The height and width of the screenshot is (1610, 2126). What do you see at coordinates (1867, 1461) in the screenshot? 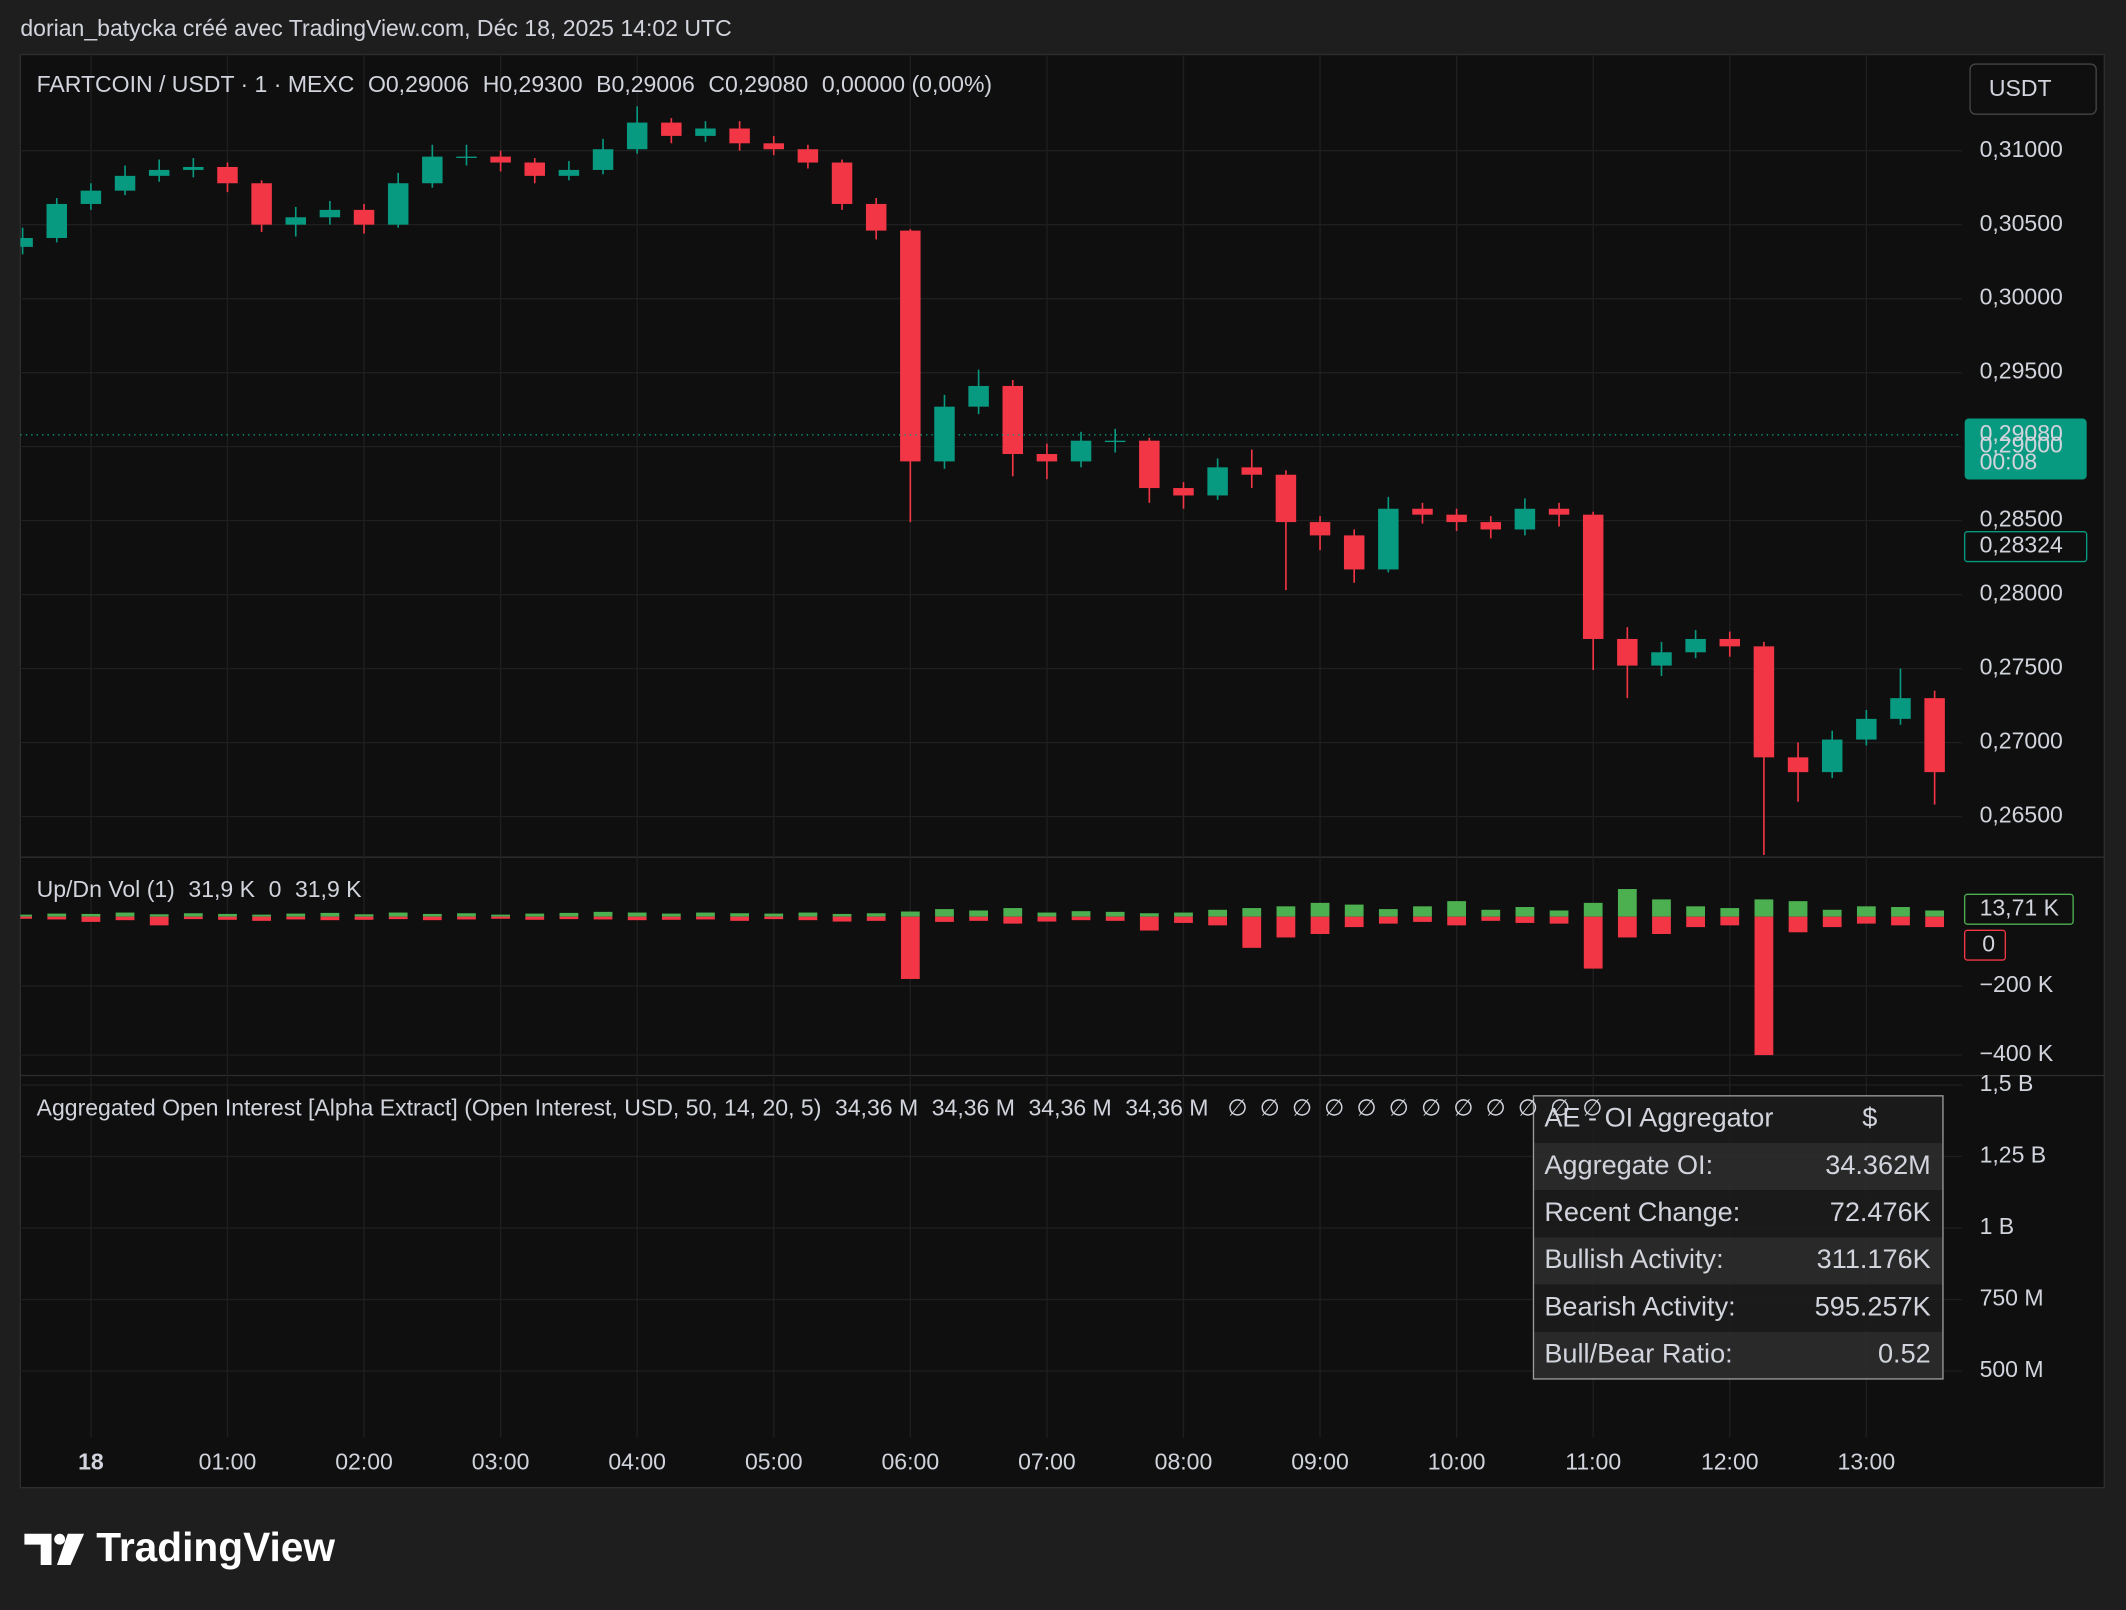
I see `x-tick-label: 13:00` at bounding box center [1867, 1461].